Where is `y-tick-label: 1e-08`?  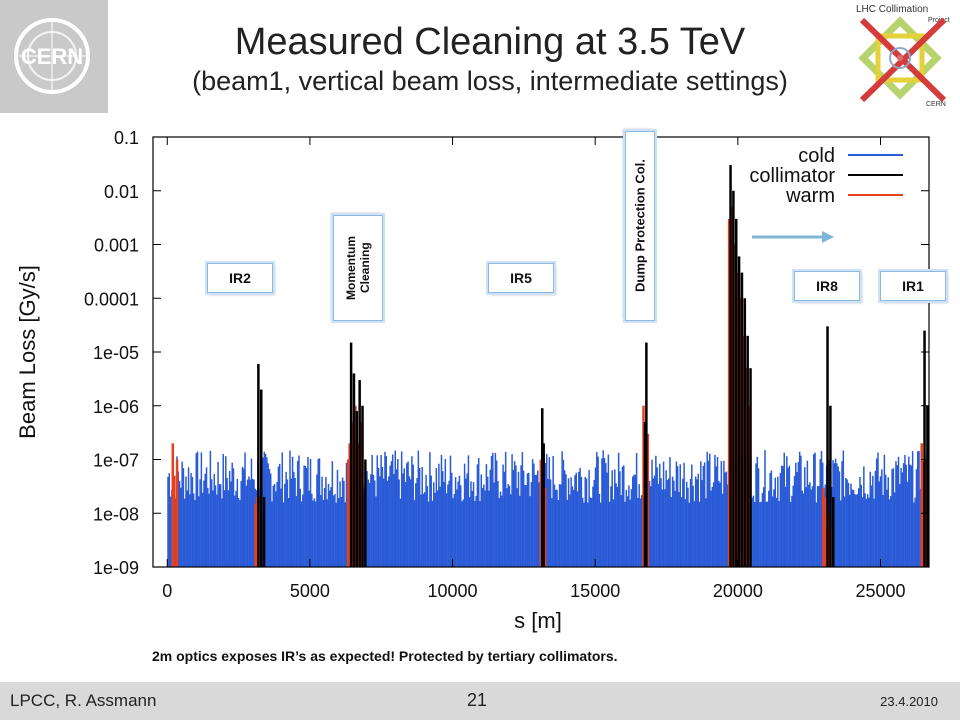
y-tick-label: 1e-08 is located at coordinates (116, 514).